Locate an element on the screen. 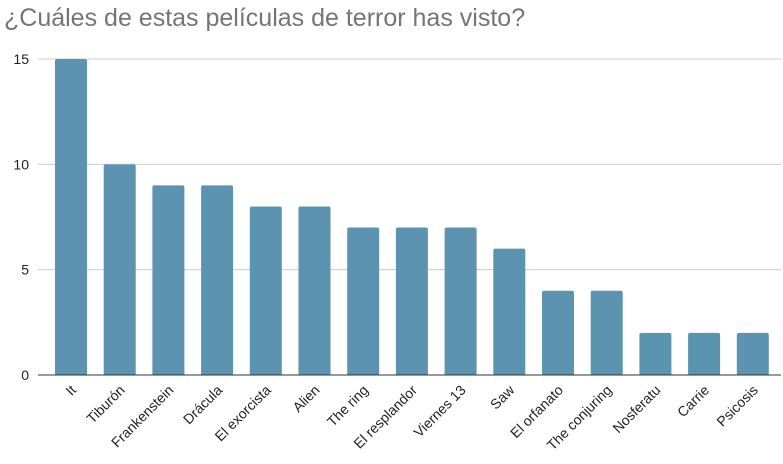  y-tick-label: 15 is located at coordinates (21, 59).